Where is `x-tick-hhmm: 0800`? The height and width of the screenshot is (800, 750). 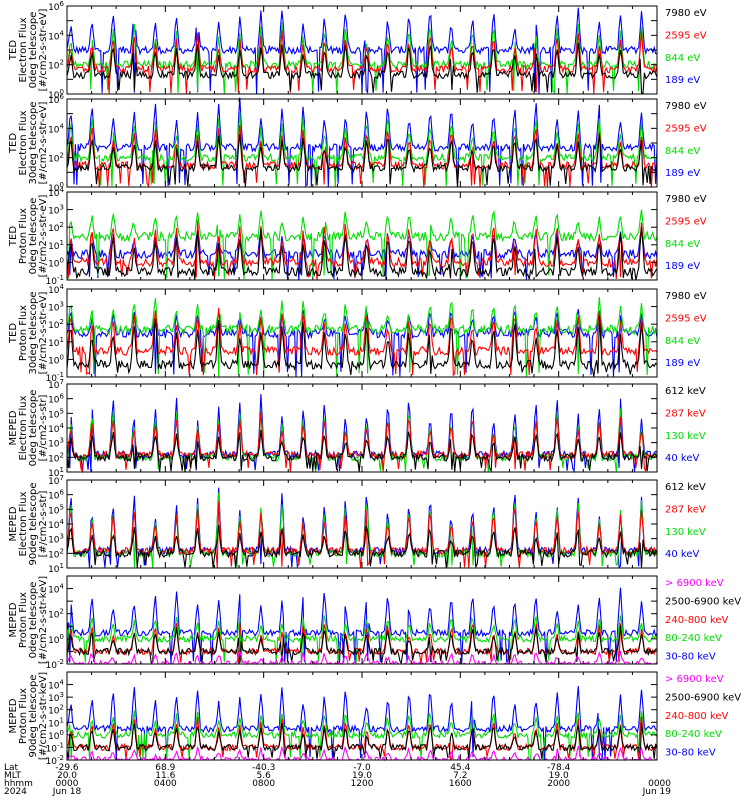
x-tick-hhmm: 0800 is located at coordinates (263, 784).